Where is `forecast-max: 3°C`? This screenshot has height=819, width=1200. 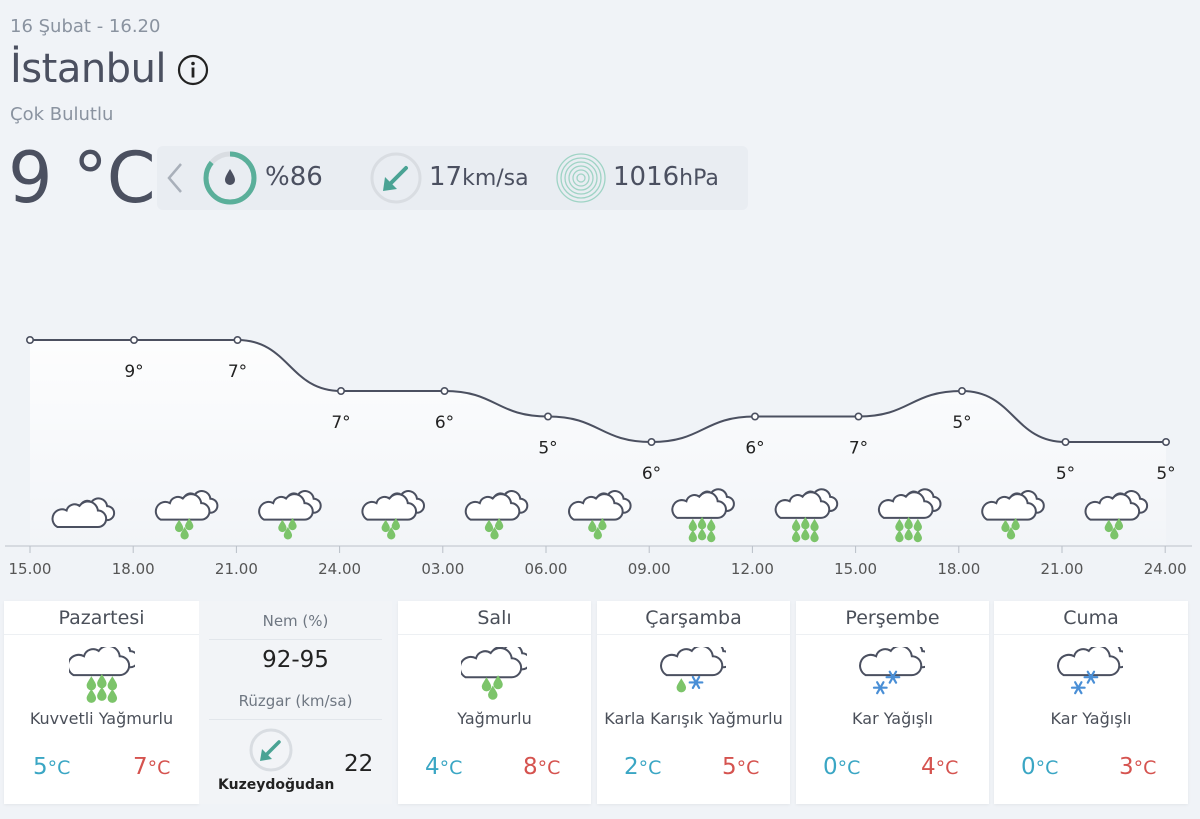
forecast-max: 3°C is located at coordinates (1137, 767).